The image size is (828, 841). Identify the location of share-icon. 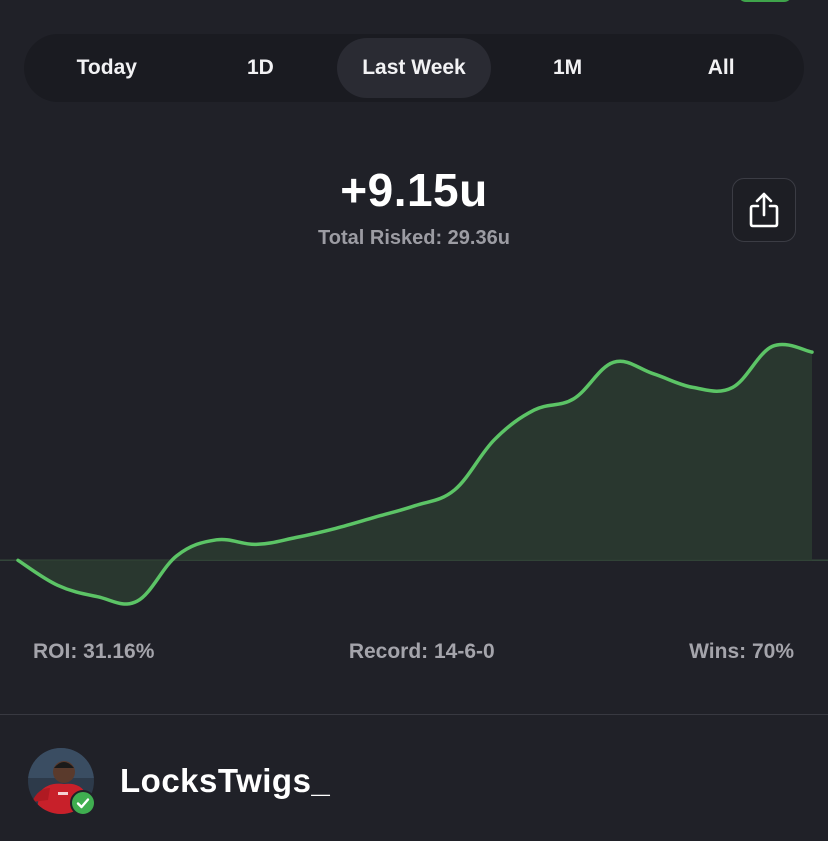
(764, 210).